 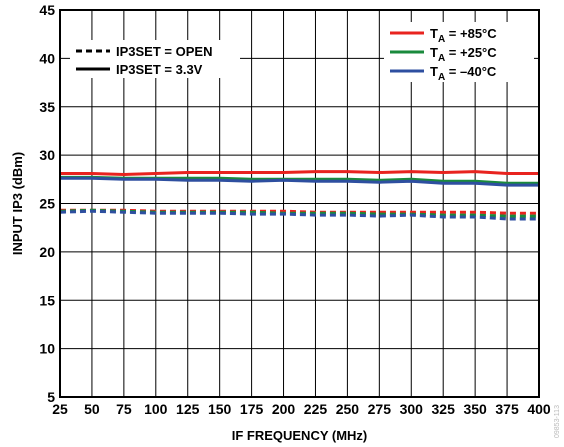 I want to click on style-legend-label: IP3SET = 3.3V, so click(x=159, y=69).